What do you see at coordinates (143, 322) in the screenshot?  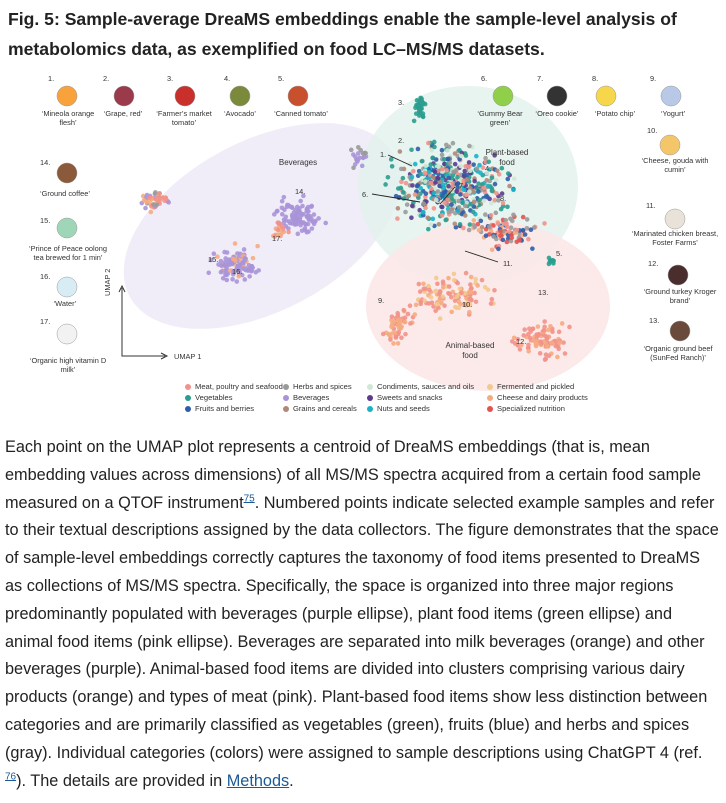 I see `axis-arrows` at bounding box center [143, 322].